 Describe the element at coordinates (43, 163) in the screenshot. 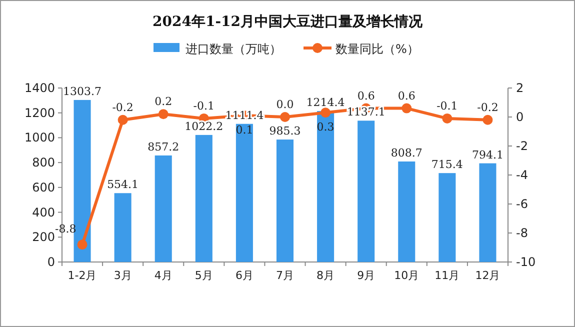

I see `y-tick-label: 800` at that location.